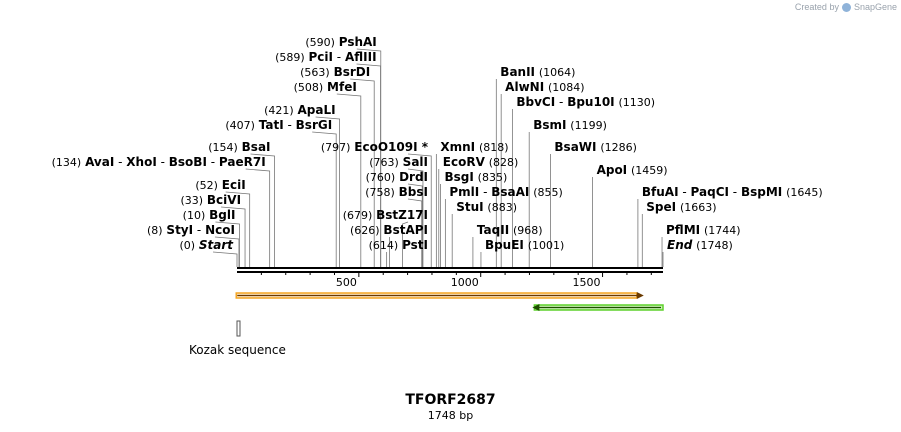  Describe the element at coordinates (325, 87) in the screenshot. I see `site-label: (508) MfeI` at that location.